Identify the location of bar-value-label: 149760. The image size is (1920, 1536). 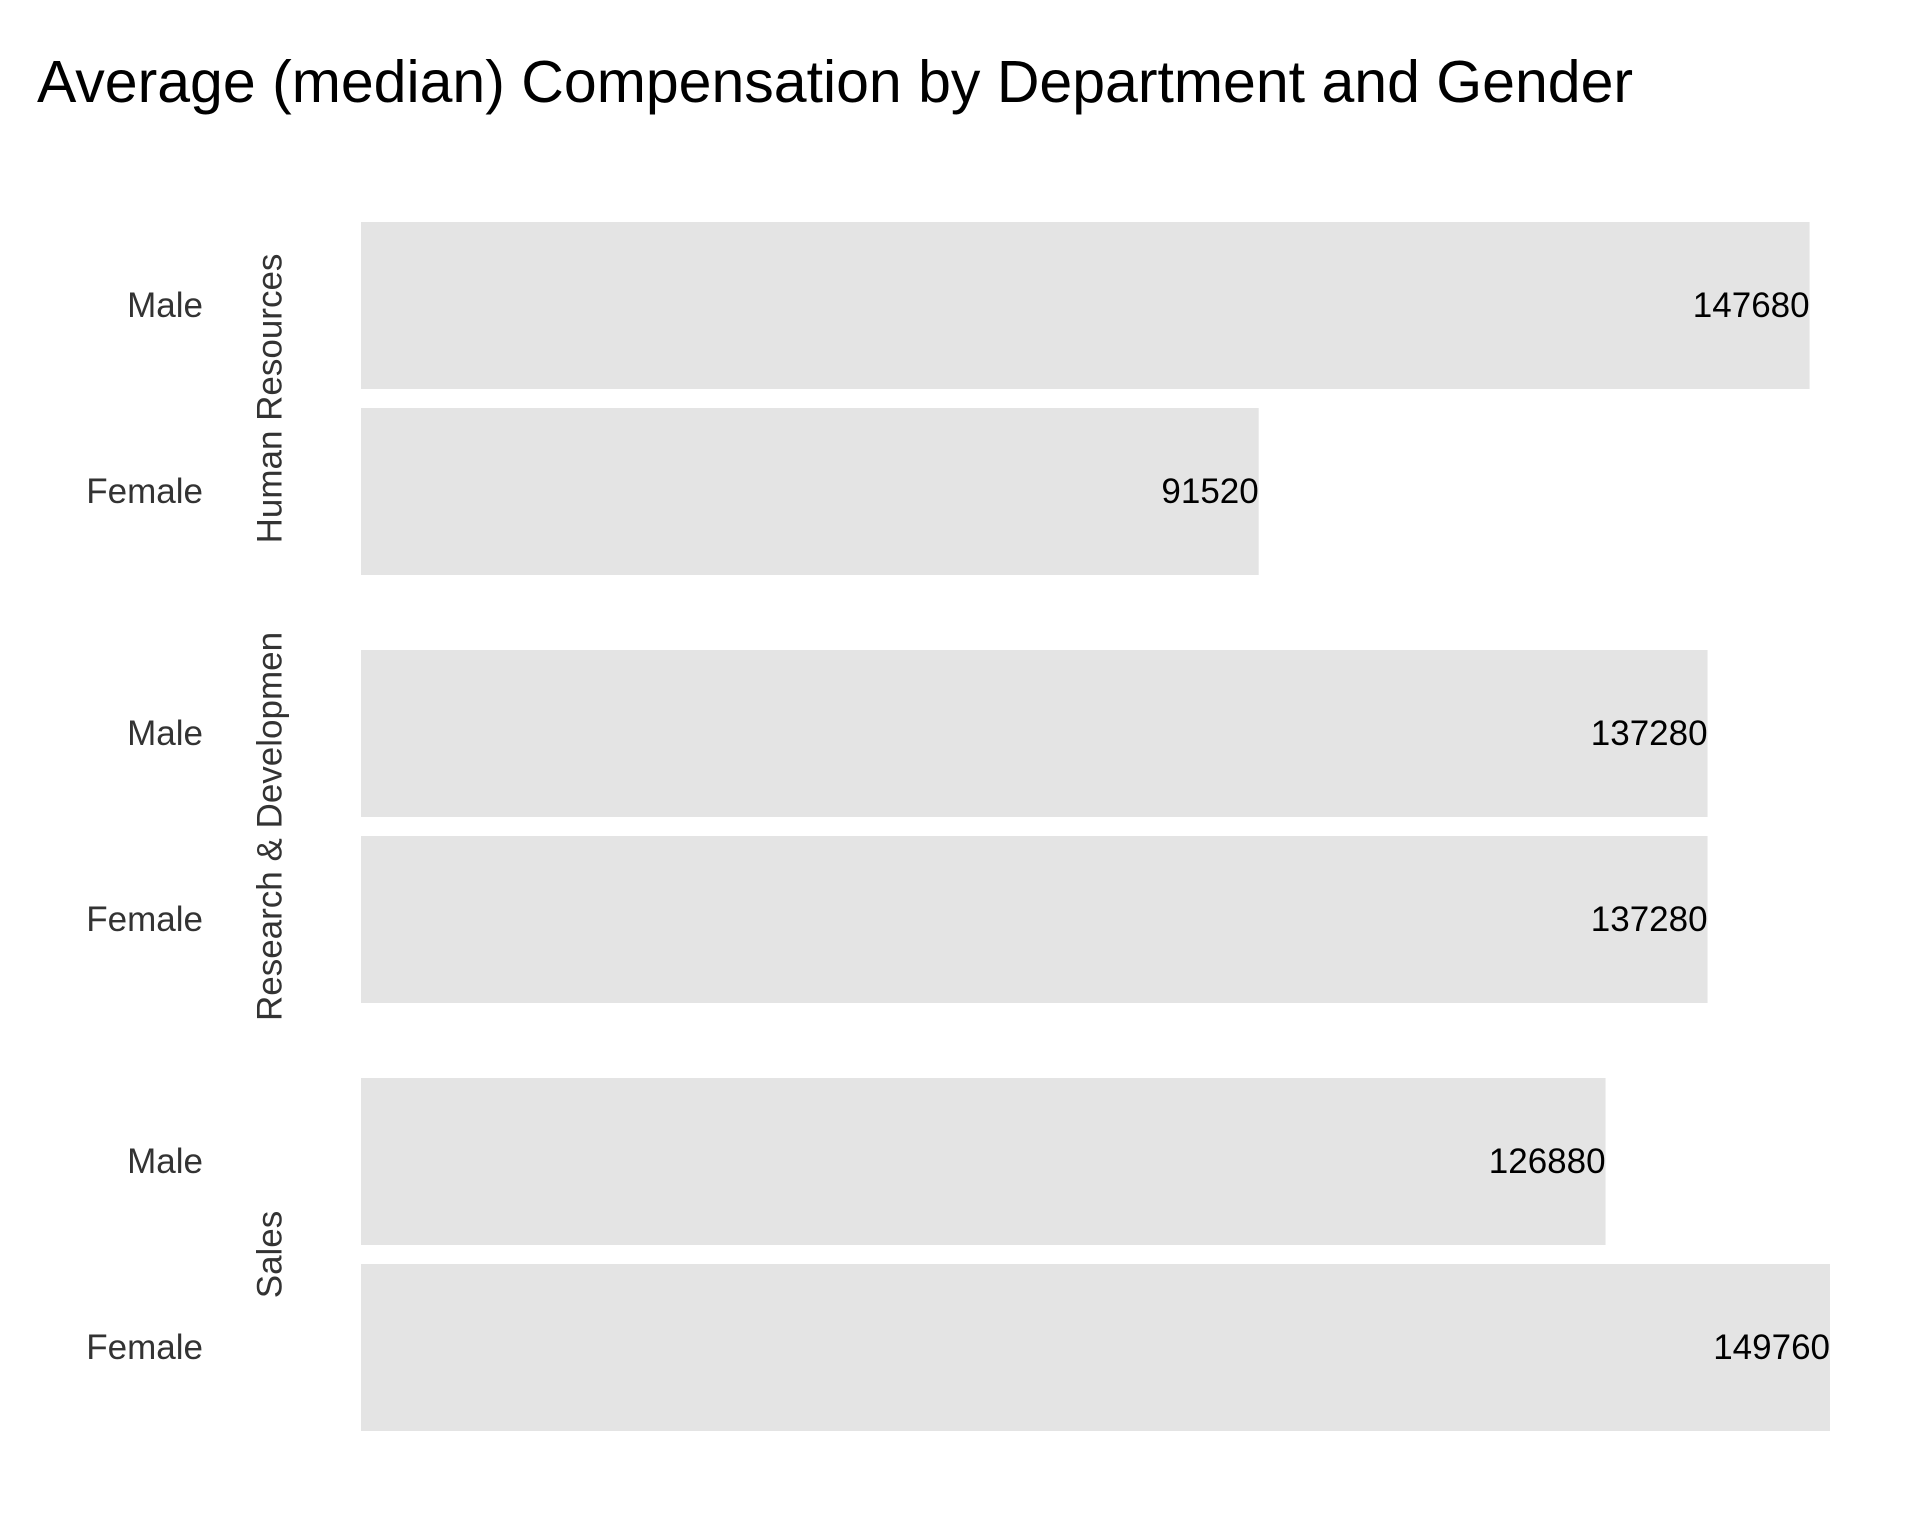
(1771, 1347).